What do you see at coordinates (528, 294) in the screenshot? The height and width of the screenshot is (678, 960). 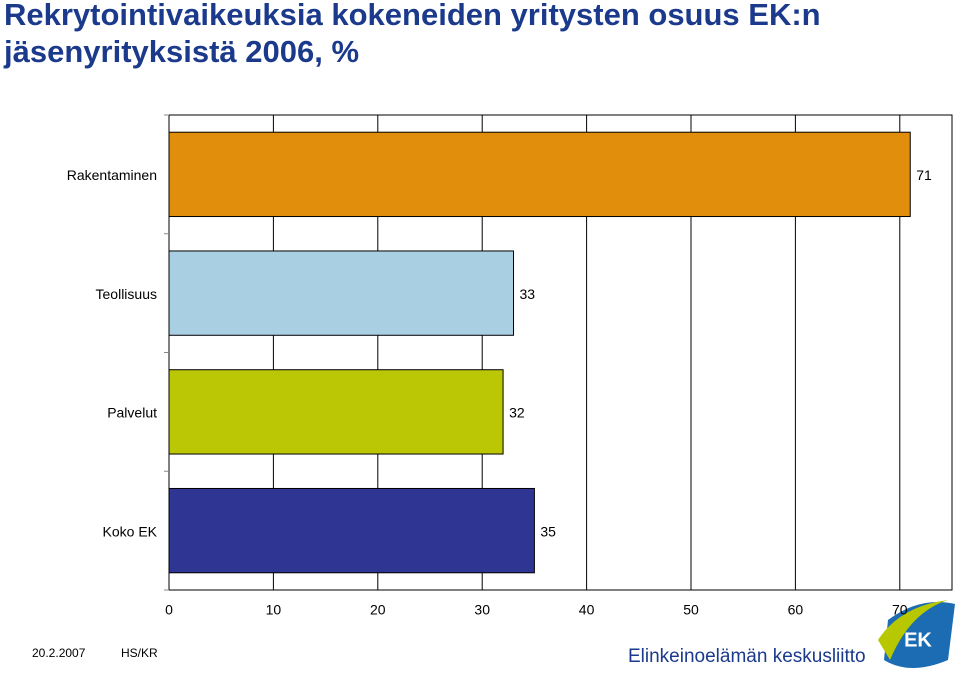 I see `value-label: 33` at bounding box center [528, 294].